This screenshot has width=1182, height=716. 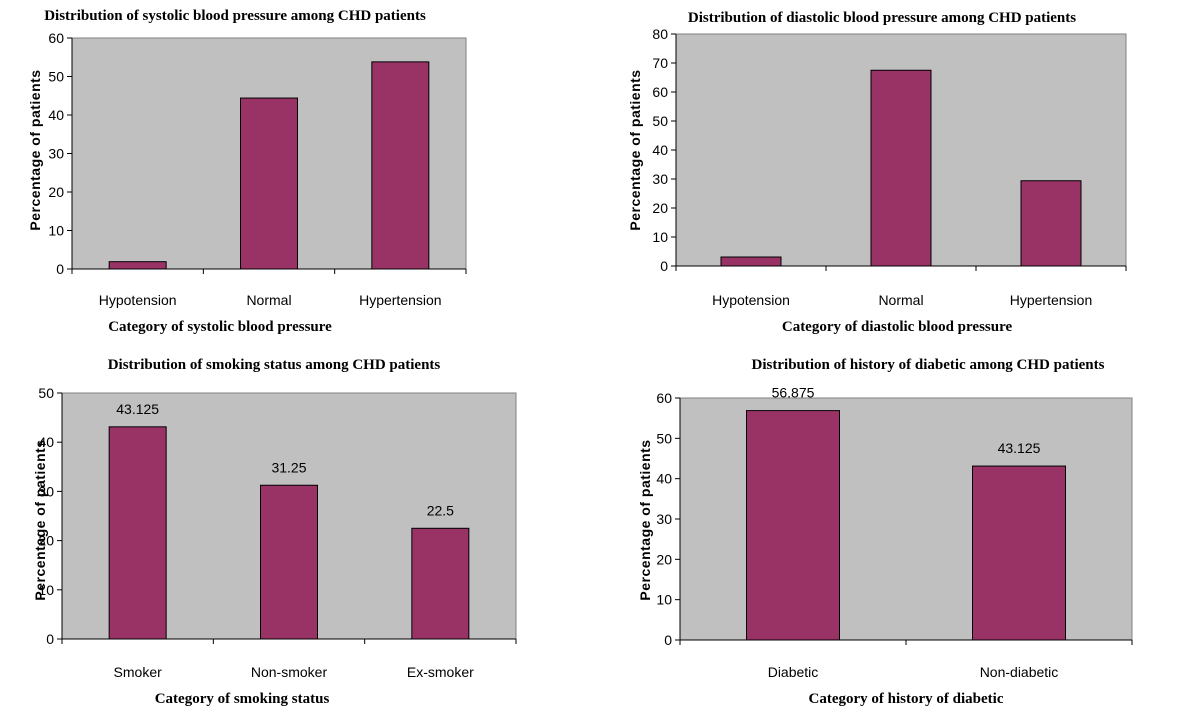 I want to click on bar-ex-smoker, so click(x=440, y=583).